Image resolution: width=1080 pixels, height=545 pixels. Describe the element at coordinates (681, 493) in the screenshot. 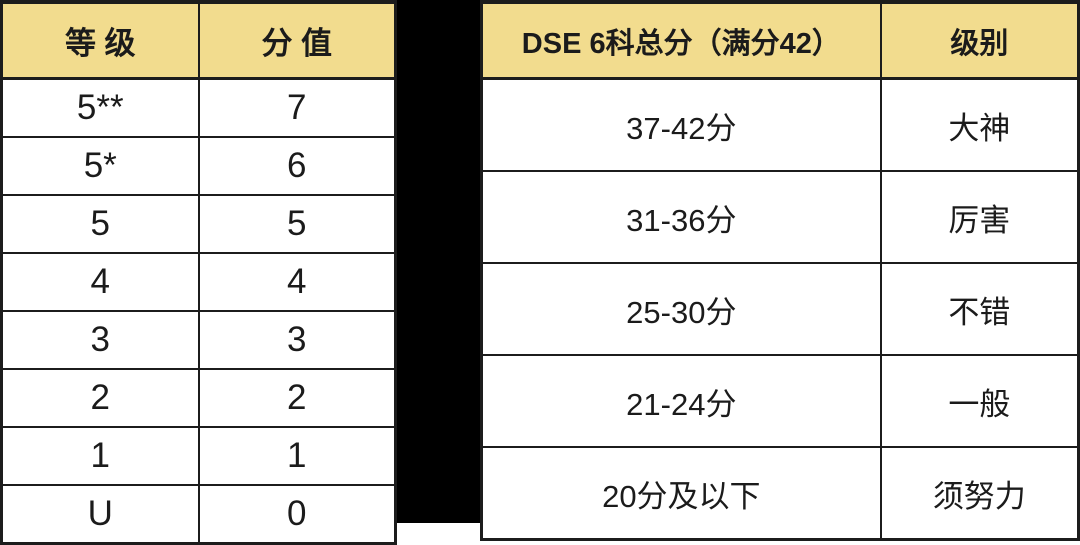

I see `table-cell: 20分及以下` at that location.